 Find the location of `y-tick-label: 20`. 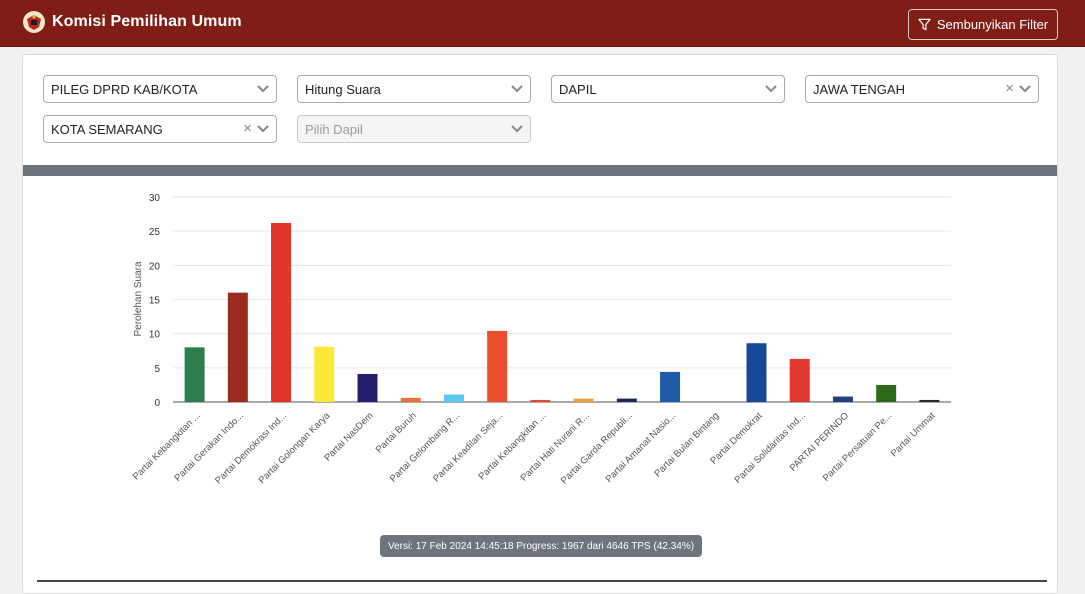

y-tick-label: 20 is located at coordinates (155, 266).